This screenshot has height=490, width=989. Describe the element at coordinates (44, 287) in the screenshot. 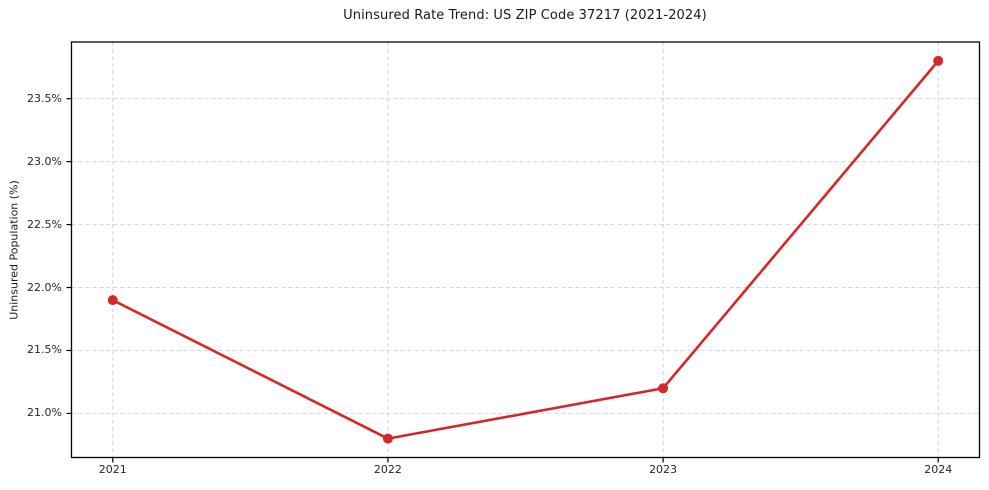

I see `y-tick-label: 22.0%` at that location.